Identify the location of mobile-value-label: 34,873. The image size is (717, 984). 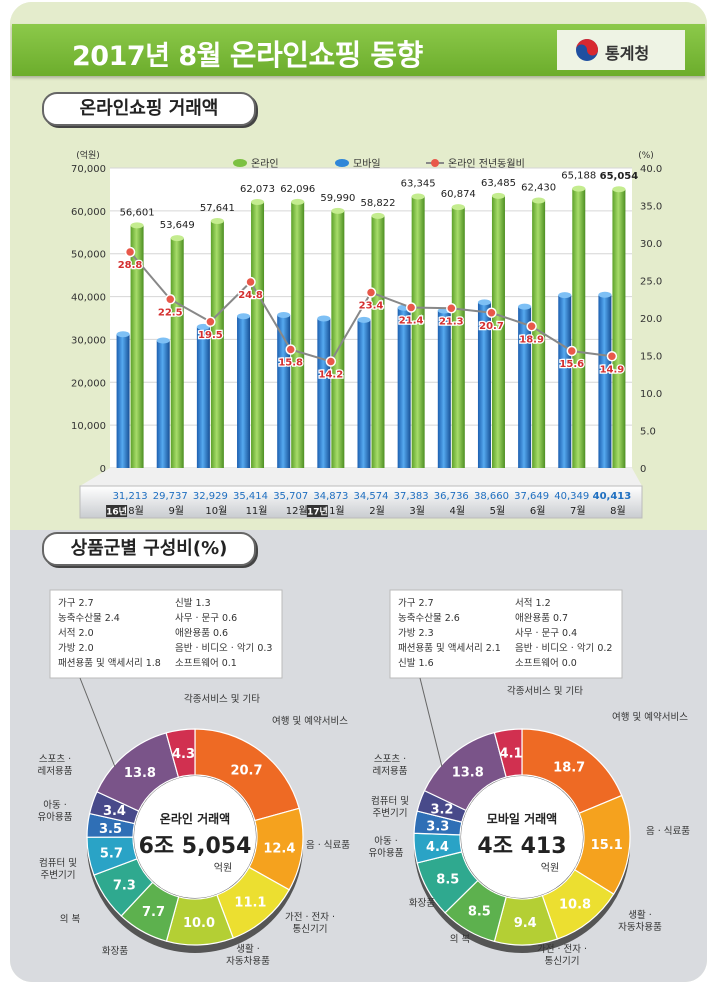
(330, 496).